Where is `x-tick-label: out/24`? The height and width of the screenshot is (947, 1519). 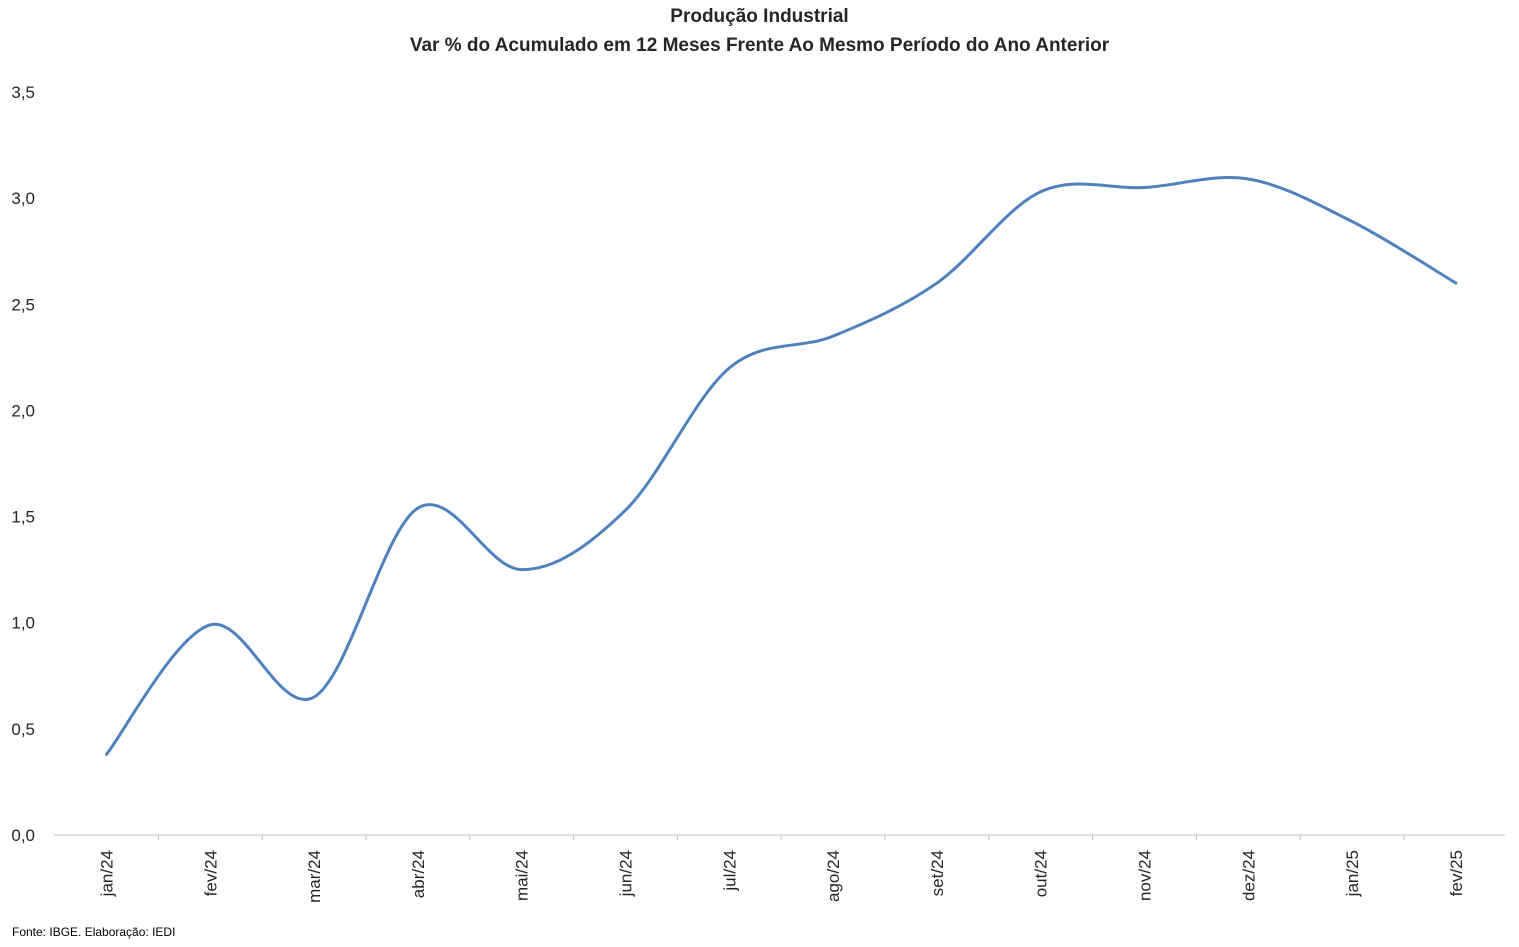 x-tick-label: out/24 is located at coordinates (1041, 873).